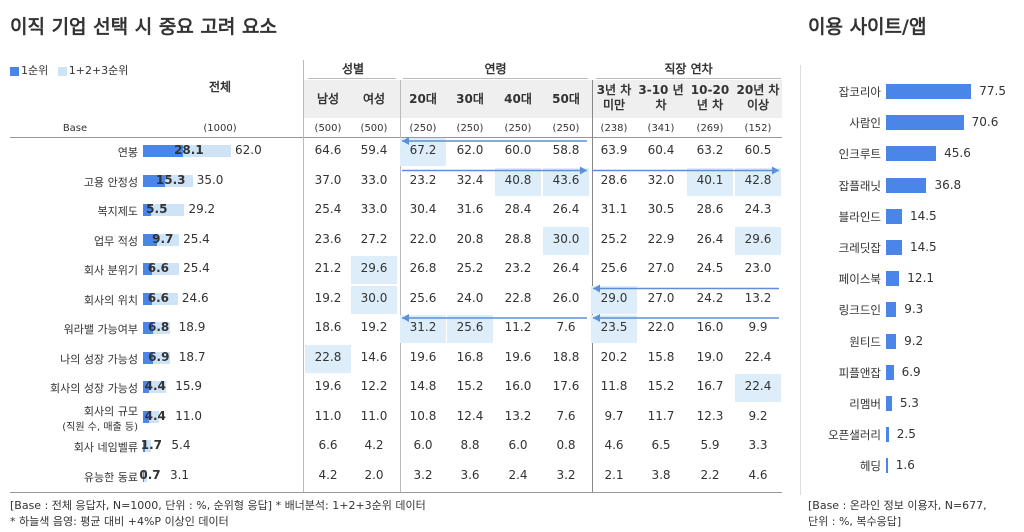 The image size is (1024, 532). Describe the element at coordinates (210, 179) in the screenshot. I see `value-top3: 35.0` at that location.